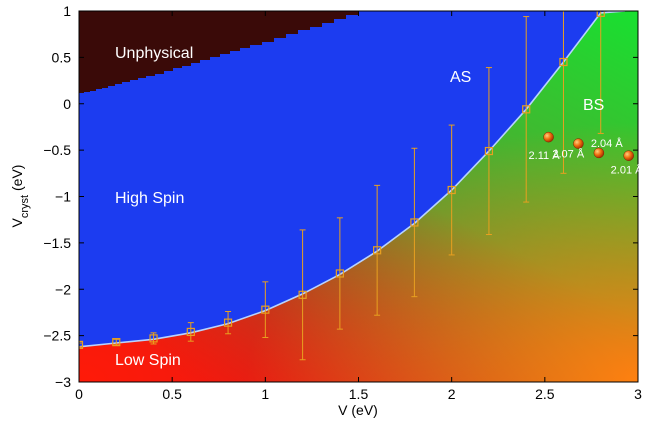 This screenshot has height=424, width=657. What do you see at coordinates (25, 206) in the screenshot?
I see `y-axis-label-sub: cryst` at bounding box center [25, 206].